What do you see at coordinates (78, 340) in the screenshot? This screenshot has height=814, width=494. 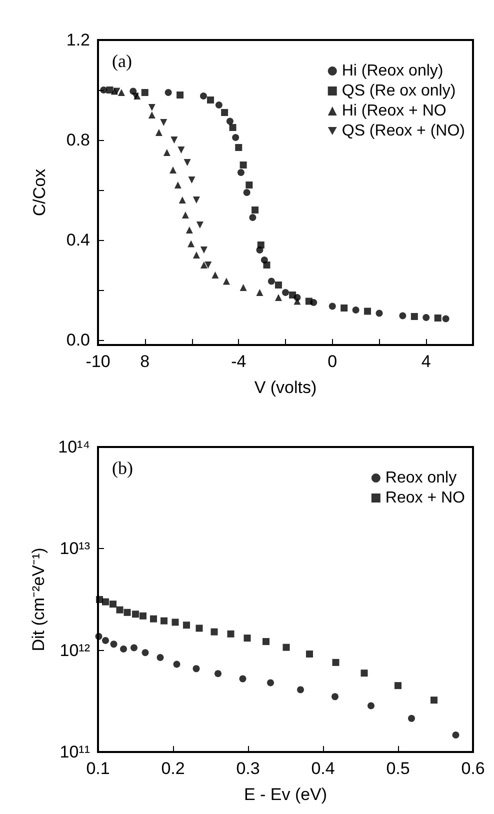 I see `y-tick-label: 0.0` at bounding box center [78, 340].